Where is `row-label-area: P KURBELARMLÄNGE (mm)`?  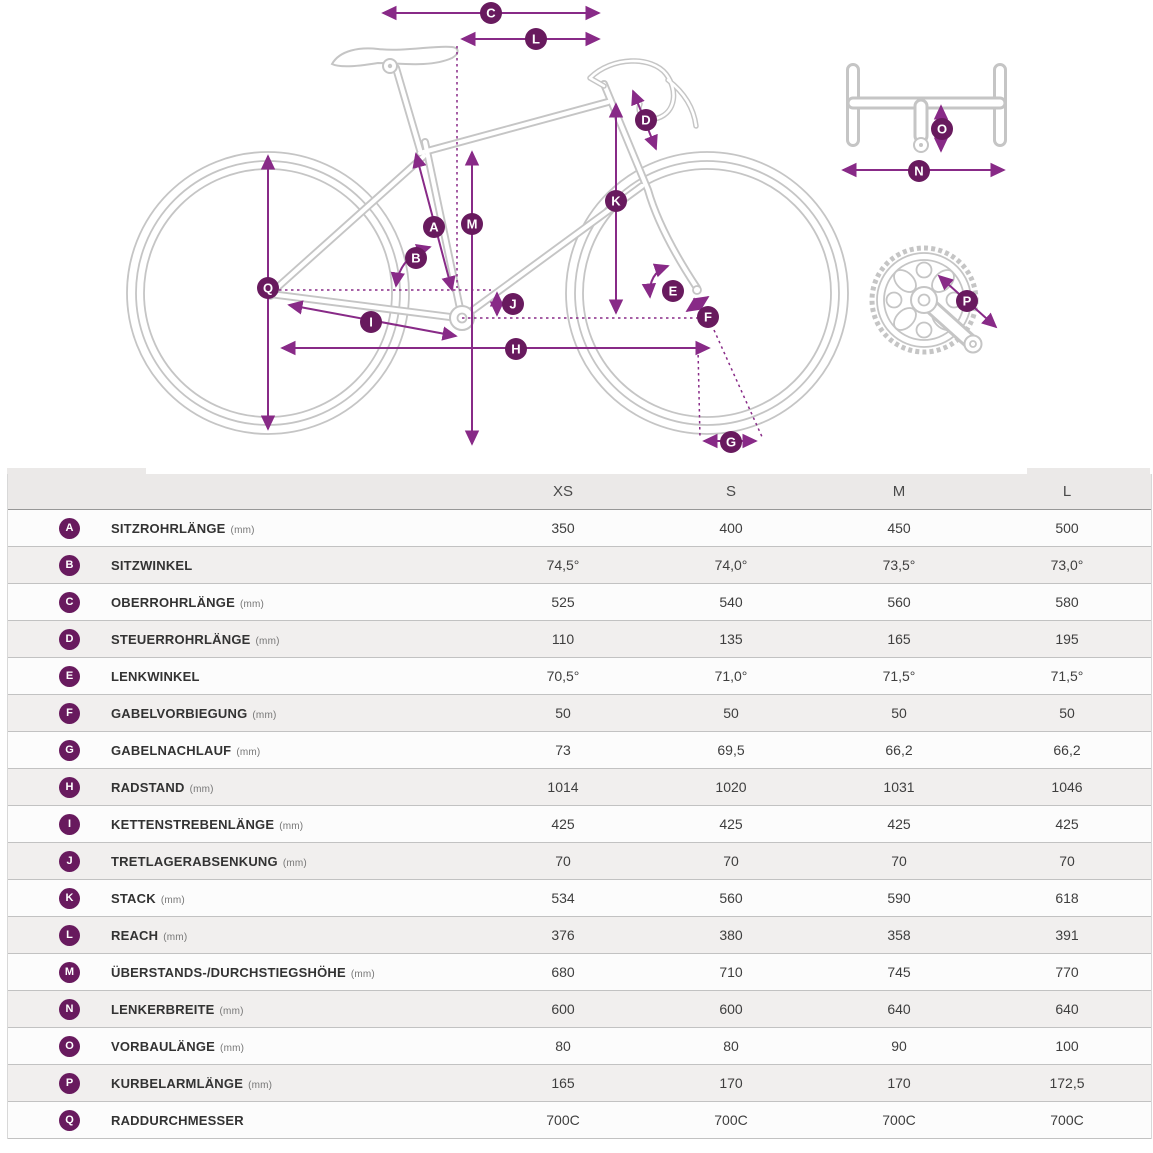
row-label-area: P KURBELARMLÄNGE (mm) is located at coordinates (243, 1083).